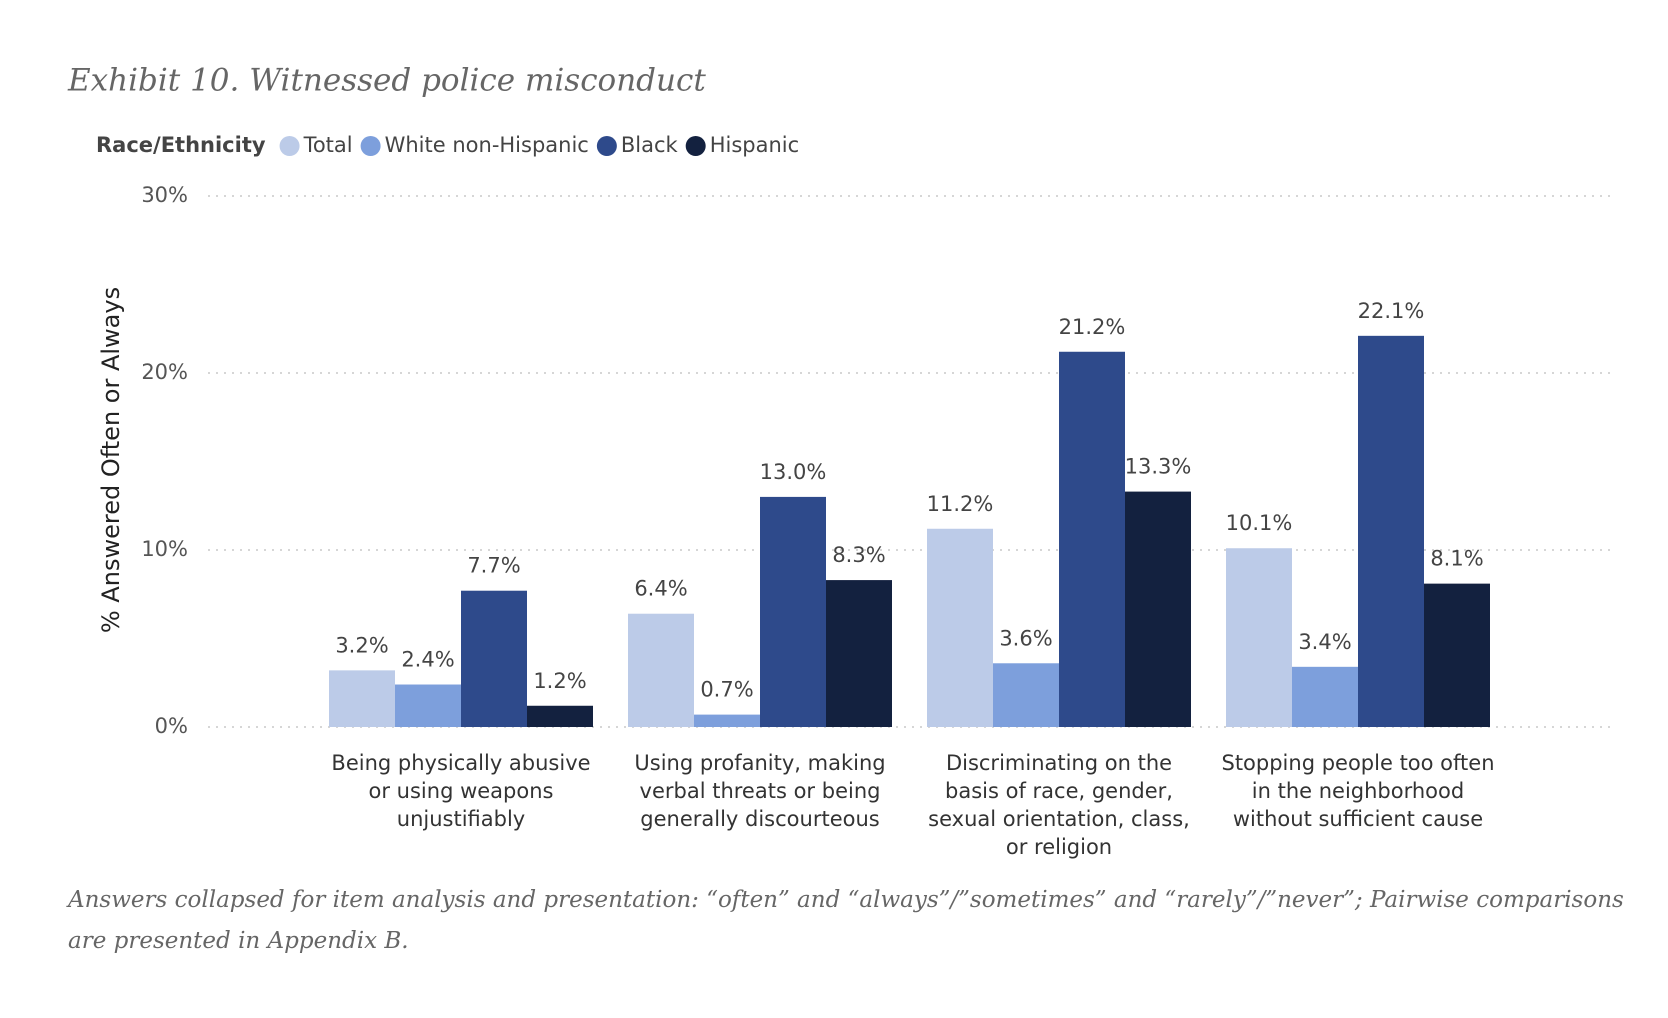 The image size is (1668, 1018). What do you see at coordinates (1059, 819) in the screenshot?
I see `x-tick-label: sexual orientation, class,` at bounding box center [1059, 819].